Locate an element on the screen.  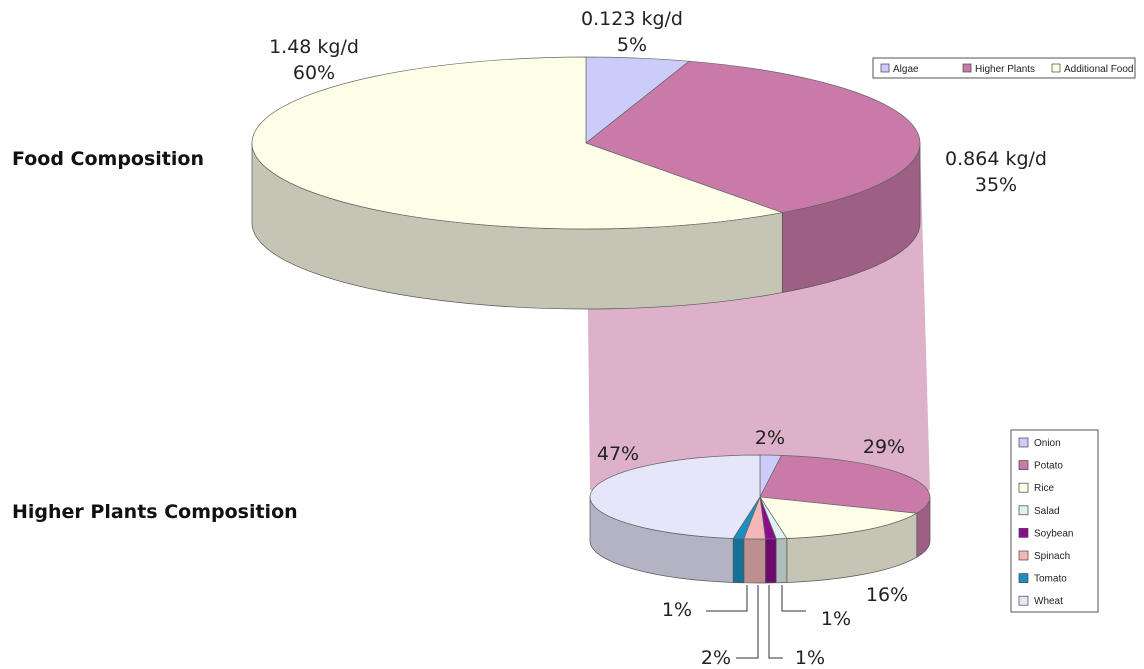
wheat-data-label: 47% is located at coordinates (618, 454).